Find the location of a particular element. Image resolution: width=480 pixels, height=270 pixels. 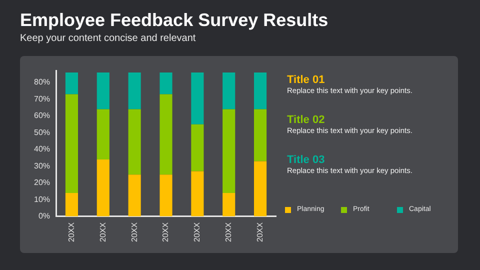

y-tick-label: 20% is located at coordinates (42, 183).